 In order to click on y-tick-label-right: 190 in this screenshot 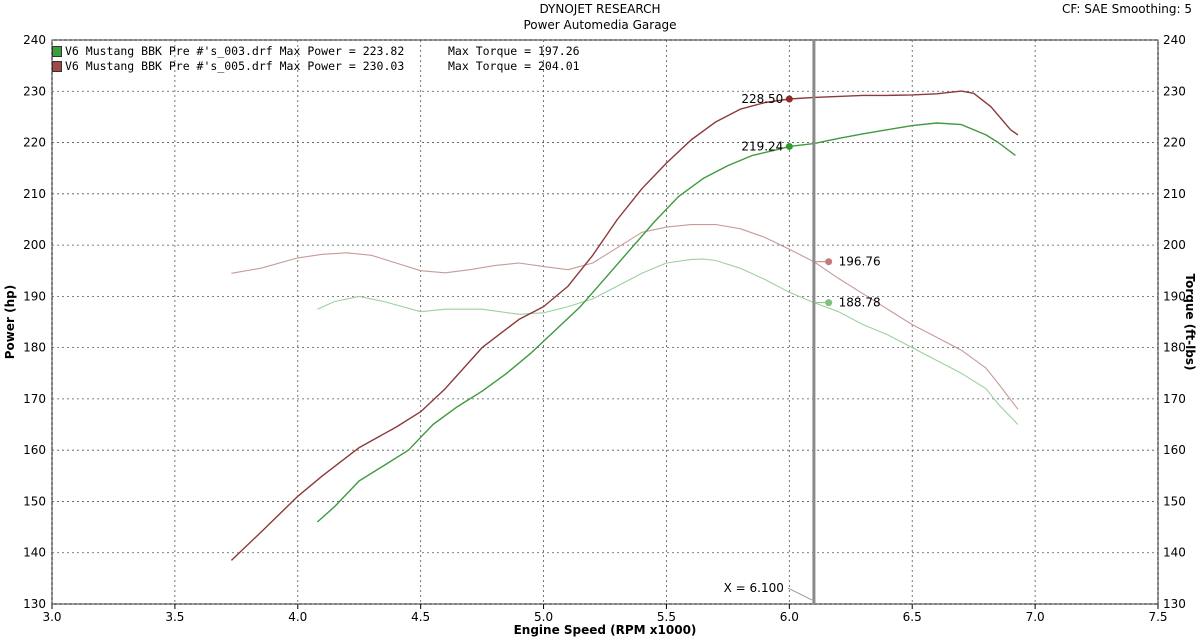, I will do `click(1174, 296)`.